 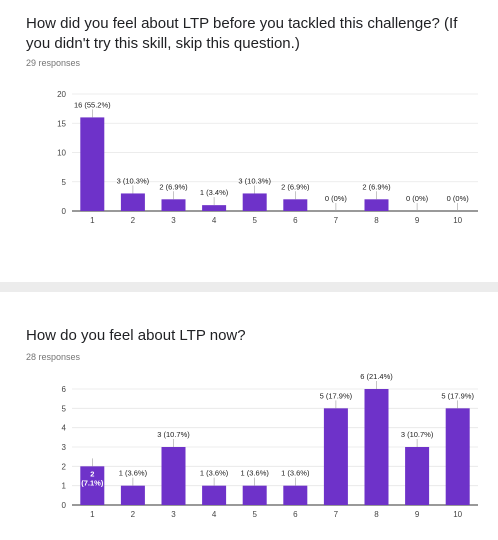 I want to click on data-label: 2 (7.1%), so click(x=92, y=478).